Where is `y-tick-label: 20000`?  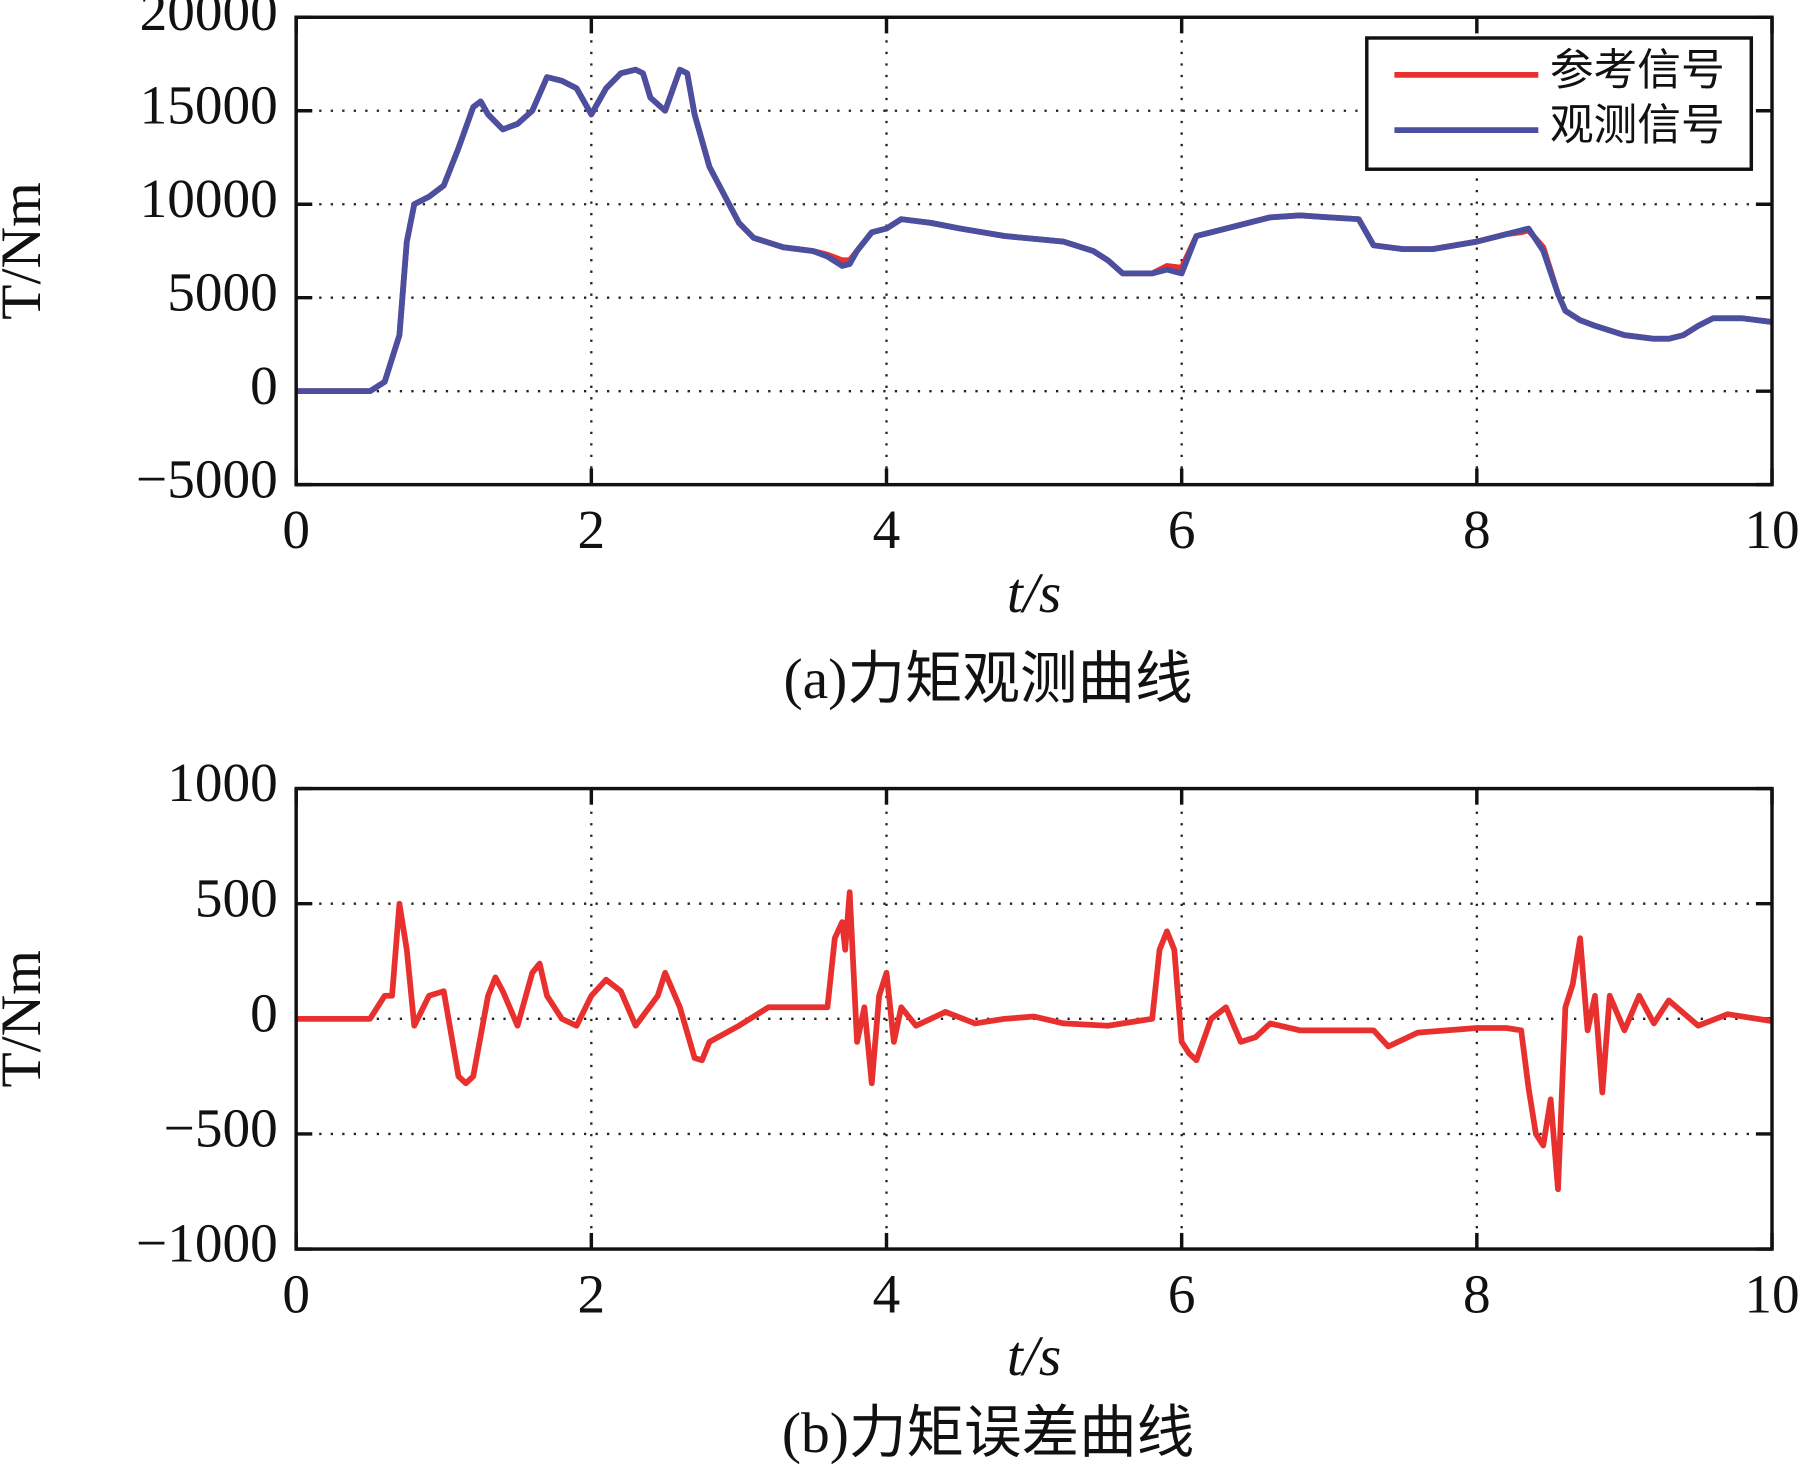 y-tick-label: 20000 is located at coordinates (209, 21).